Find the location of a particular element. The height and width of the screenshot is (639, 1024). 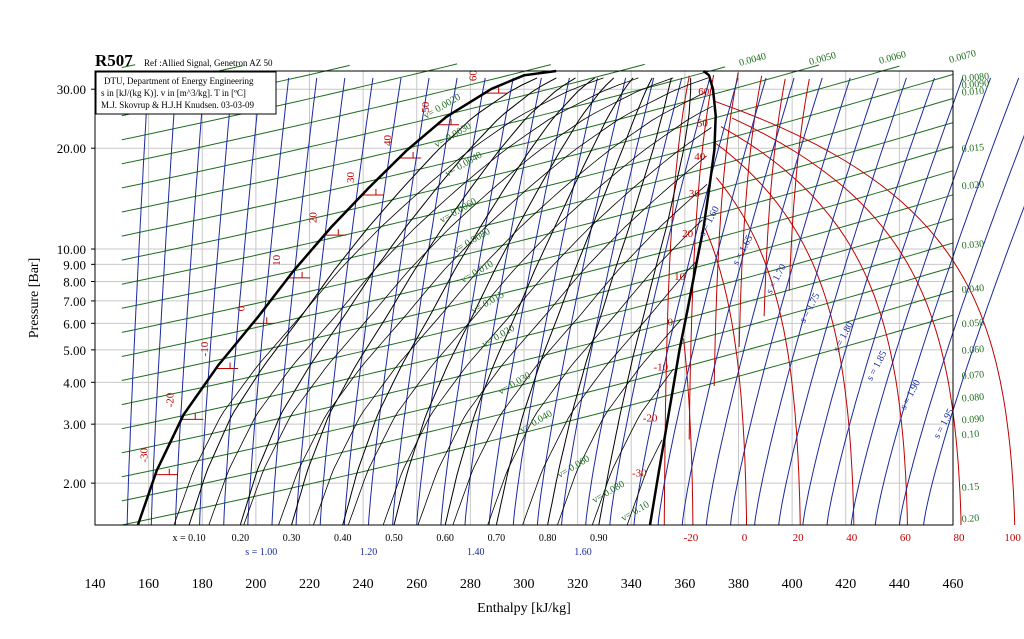

temperature-label: 10 is located at coordinates (277, 260).